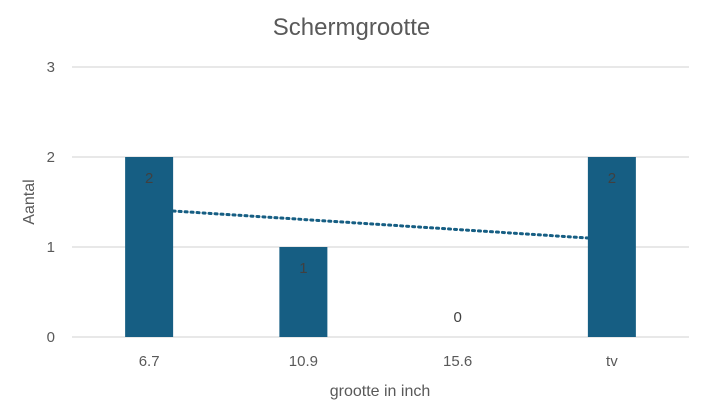 Image resolution: width=703 pixels, height=414 pixels. I want to click on data-label-2: 0, so click(457, 317).